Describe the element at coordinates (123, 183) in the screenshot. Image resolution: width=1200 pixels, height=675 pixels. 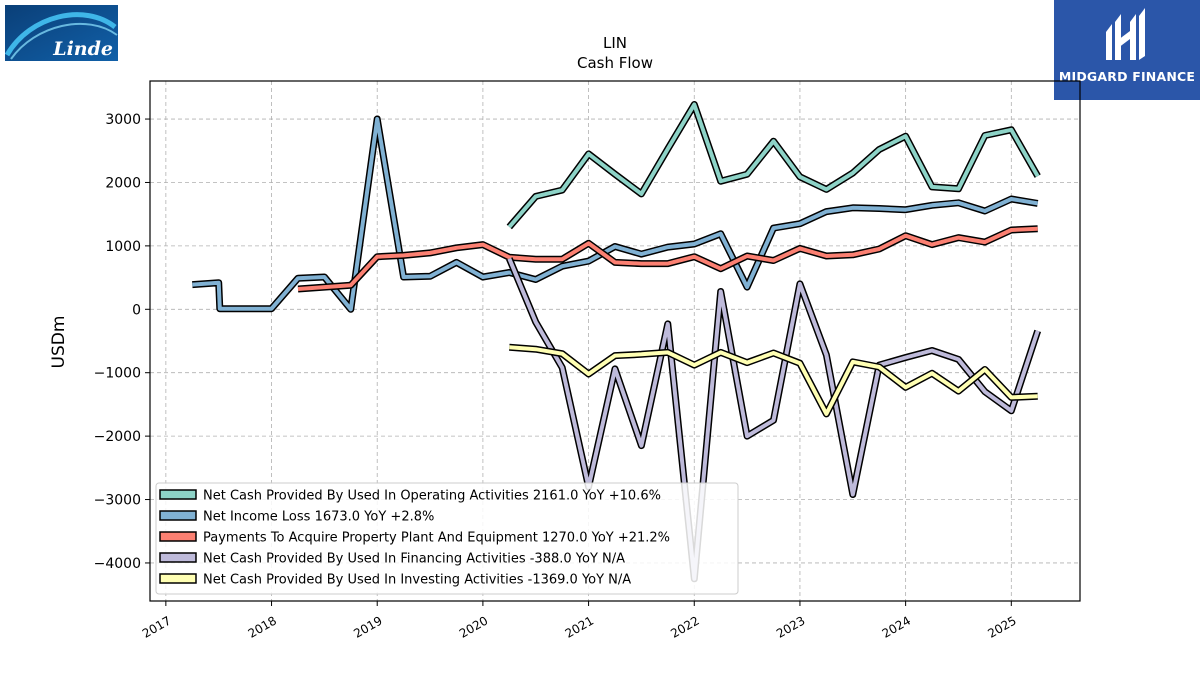
I see `y-tick-label: 2000` at that location.